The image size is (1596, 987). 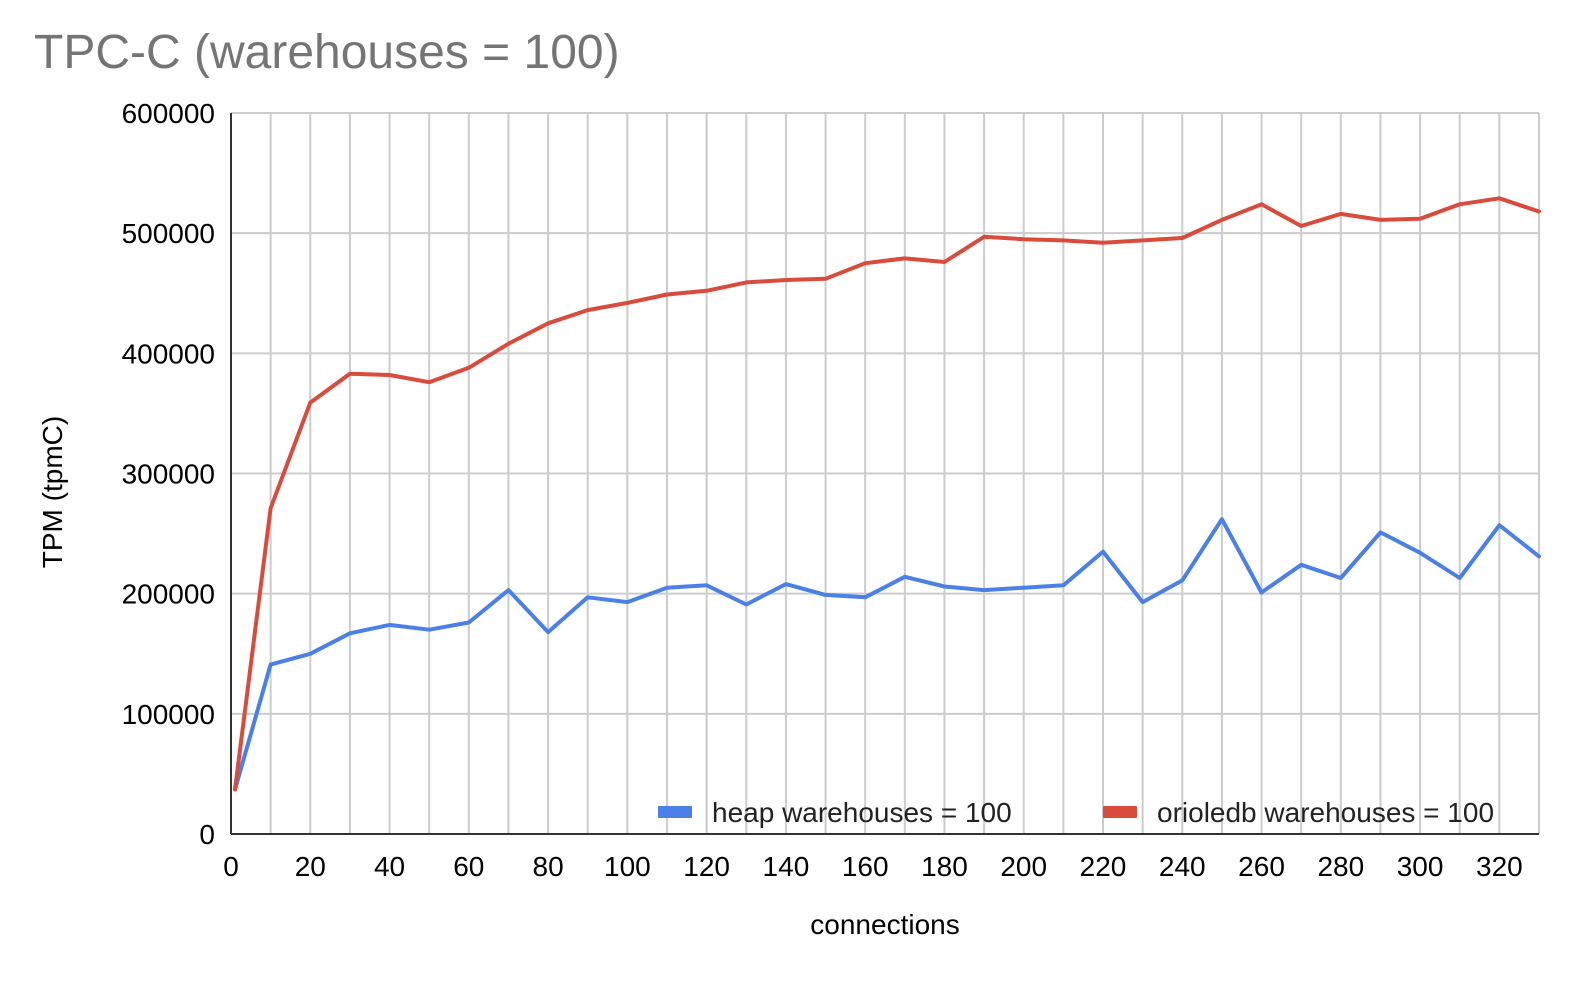 What do you see at coordinates (327, 52) in the screenshot?
I see `chart-title: TPC-C (warehouses = 100)` at bounding box center [327, 52].